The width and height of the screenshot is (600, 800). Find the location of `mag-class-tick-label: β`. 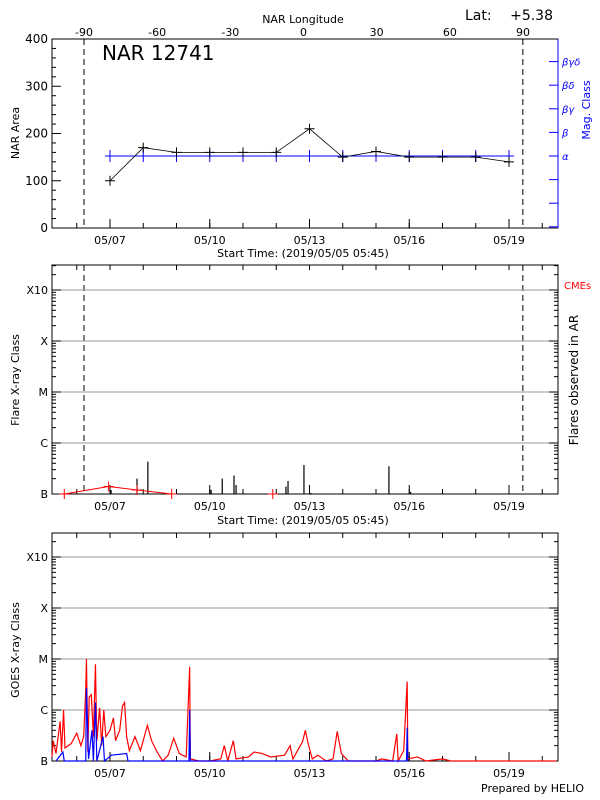

mag-class-tick-label: β is located at coordinates (565, 133).